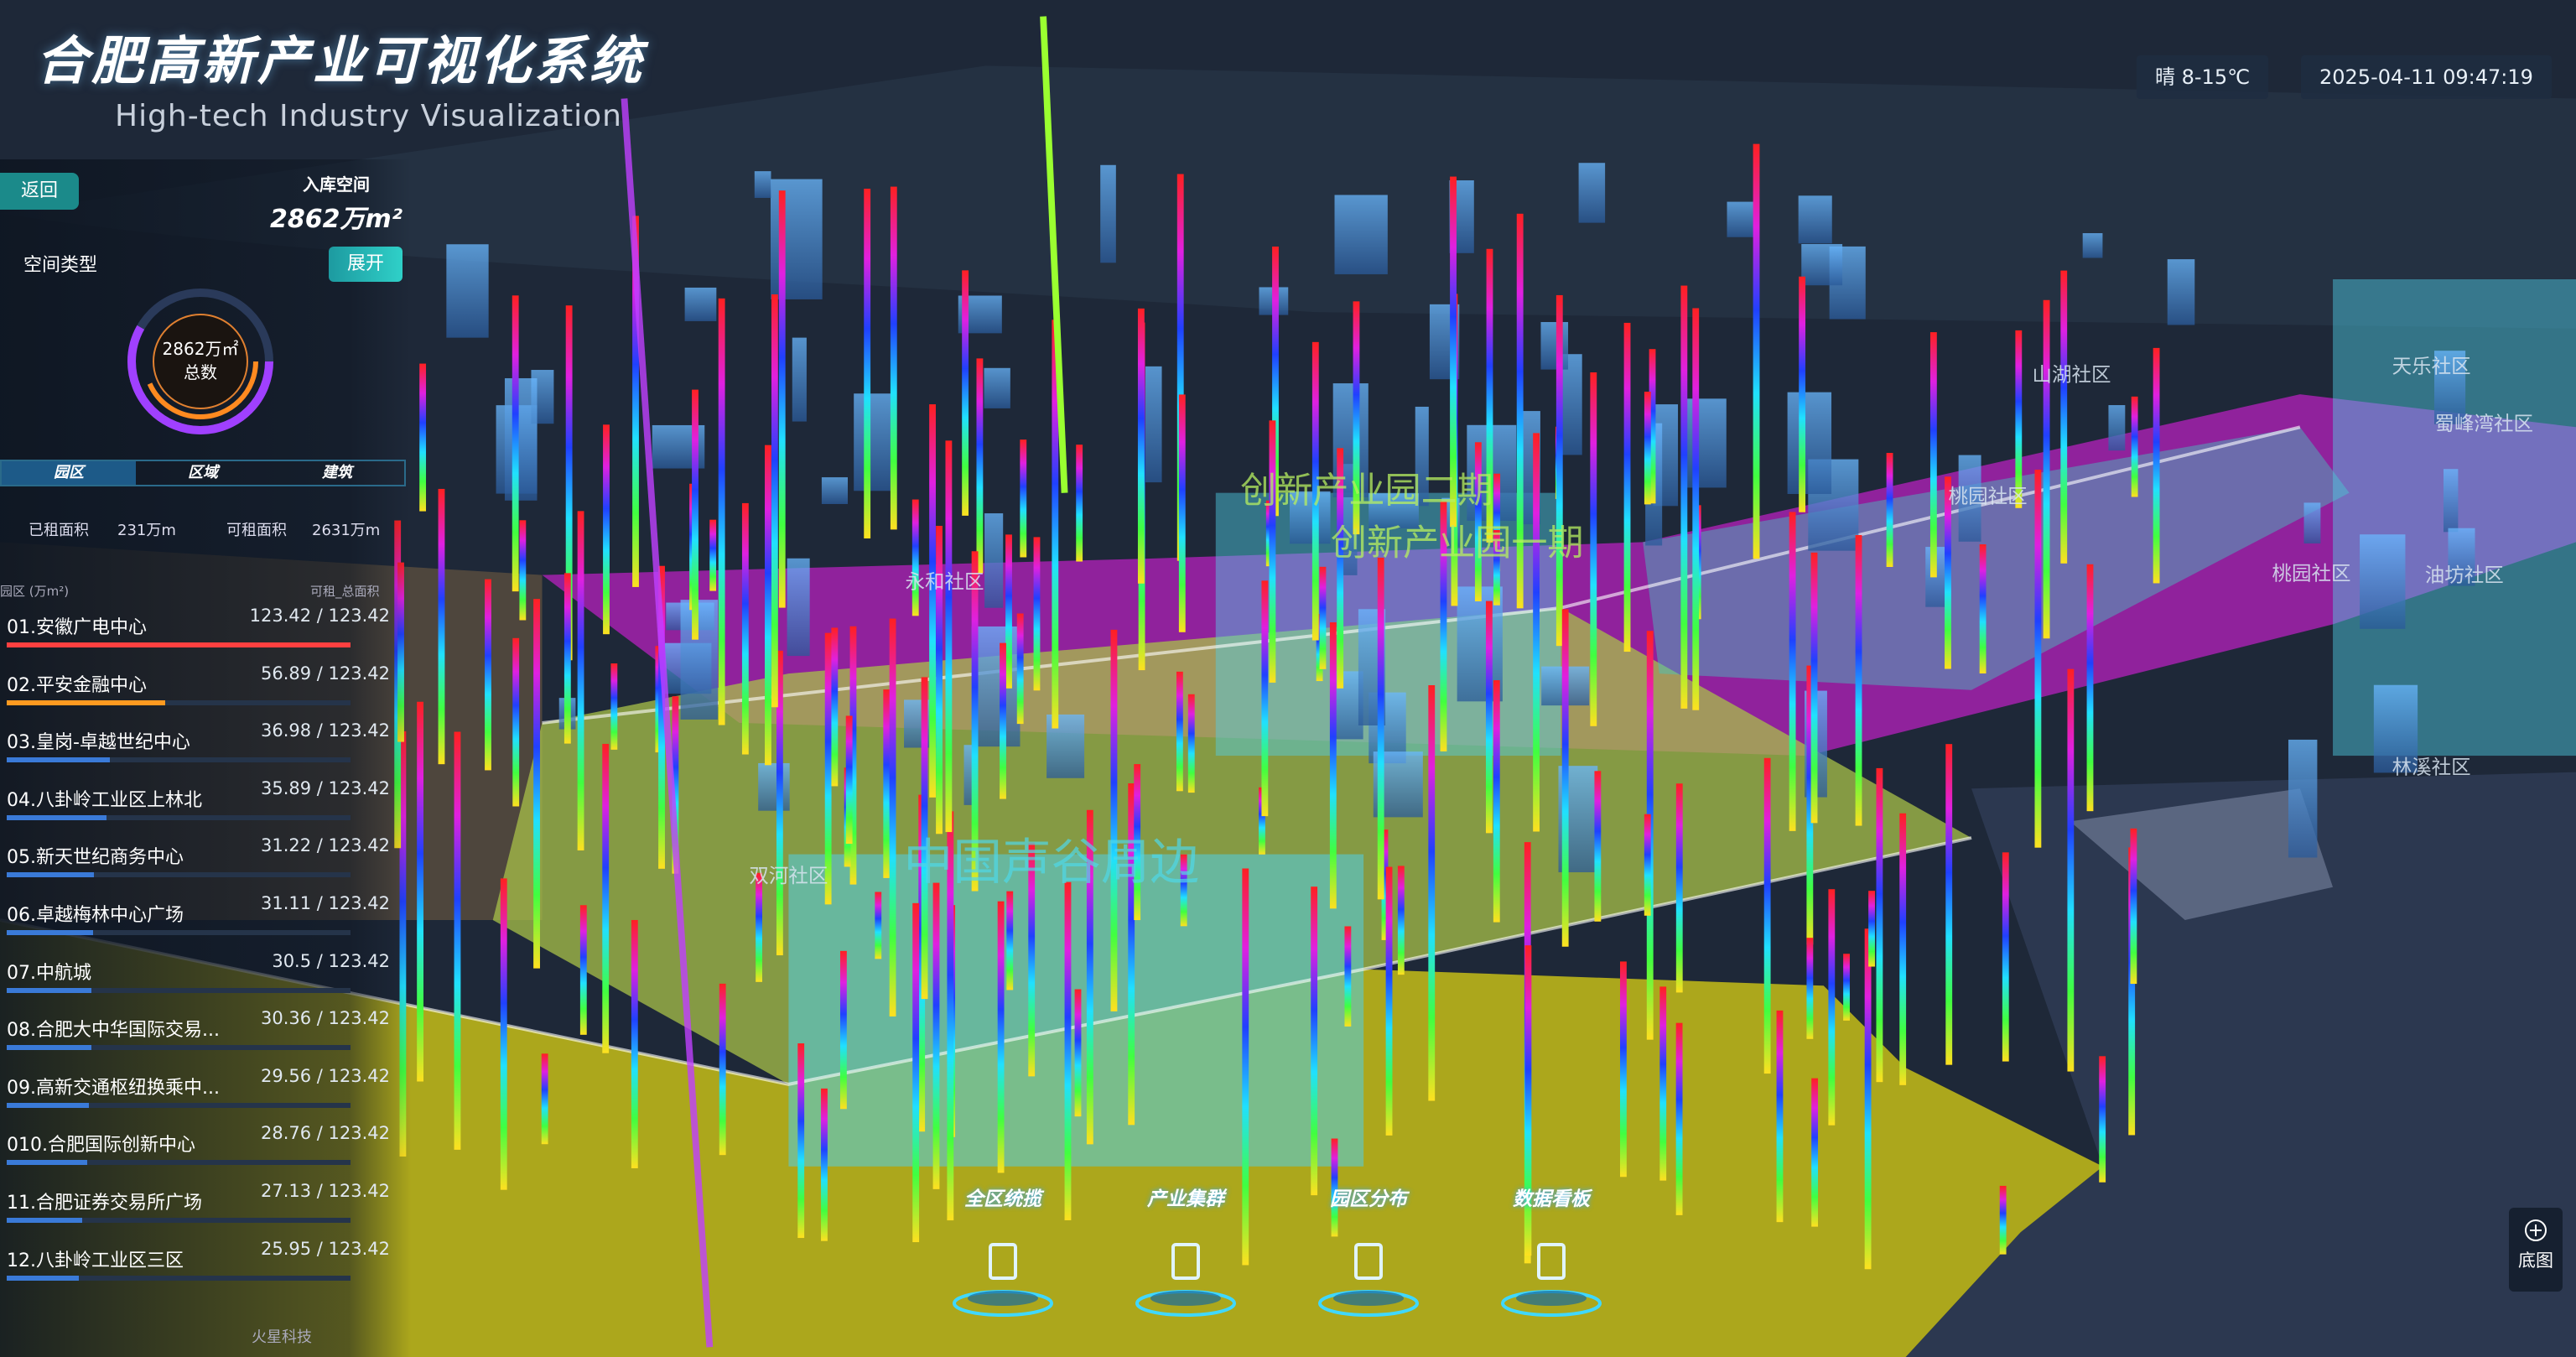 This screenshot has width=2576, height=1357. I want to click on tab: 园区, so click(69, 473).